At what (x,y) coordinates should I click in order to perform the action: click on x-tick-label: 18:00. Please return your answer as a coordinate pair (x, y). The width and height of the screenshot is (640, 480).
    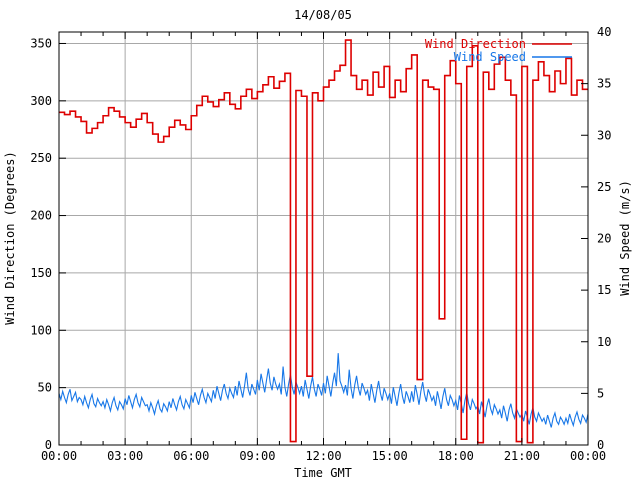
    Looking at the image, I should click on (456, 456).